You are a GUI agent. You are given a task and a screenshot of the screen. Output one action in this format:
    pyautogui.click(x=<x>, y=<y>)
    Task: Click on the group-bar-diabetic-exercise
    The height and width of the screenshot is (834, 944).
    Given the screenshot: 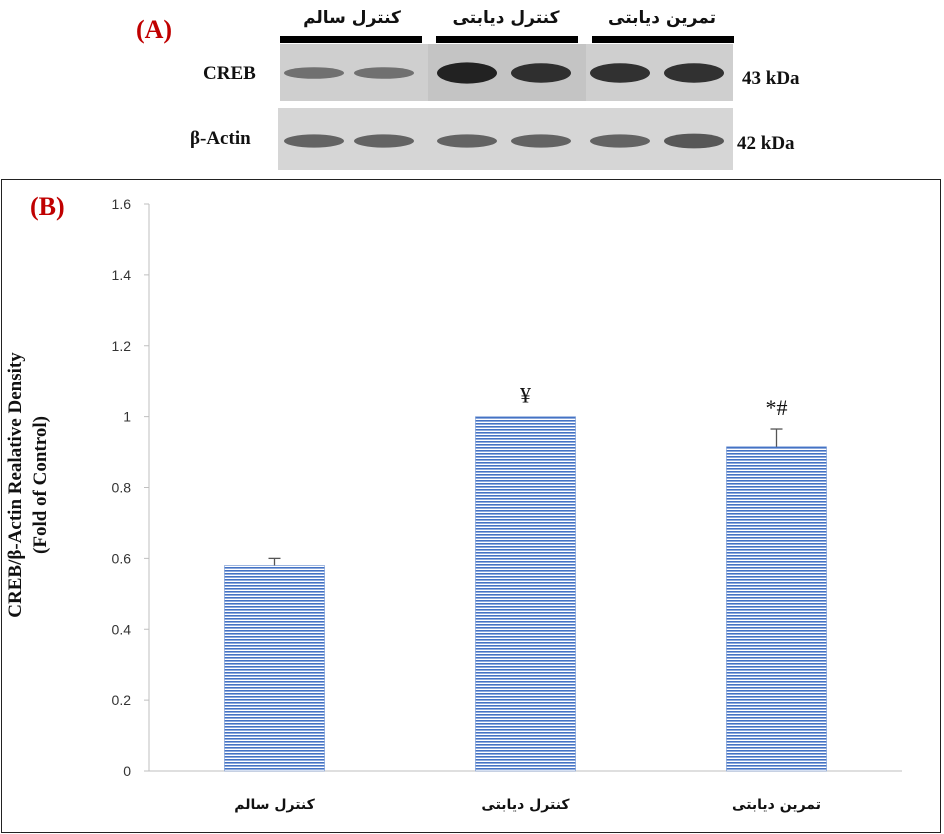 What is the action you would take?
    pyautogui.click(x=663, y=39)
    